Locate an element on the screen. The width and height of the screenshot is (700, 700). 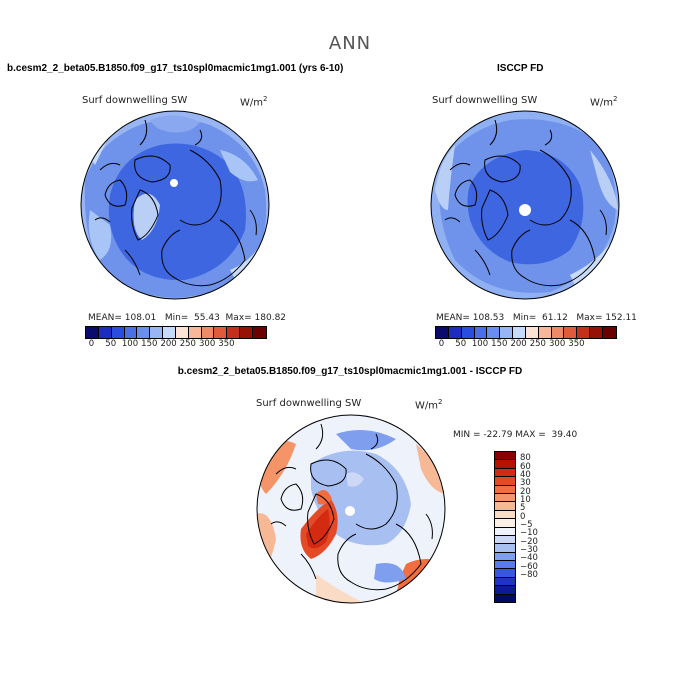
colorbar-right is located at coordinates (526, 332).